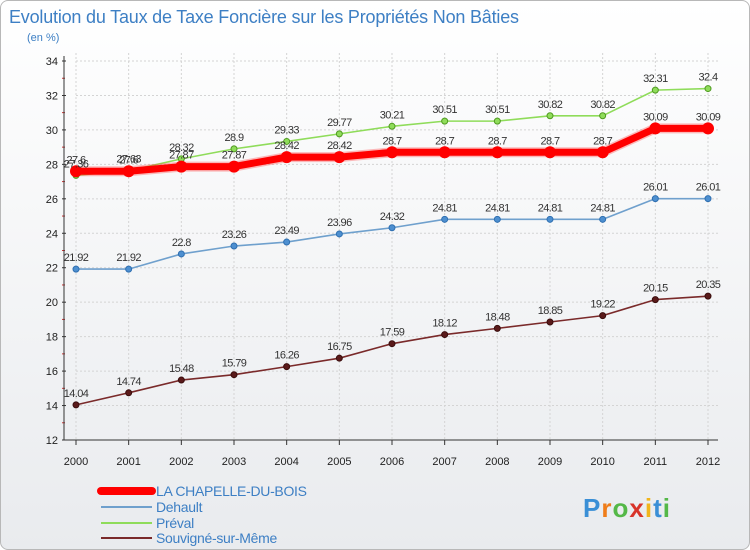  What do you see at coordinates (655, 289) in the screenshot?
I see `data-label: 20.15` at bounding box center [655, 289].